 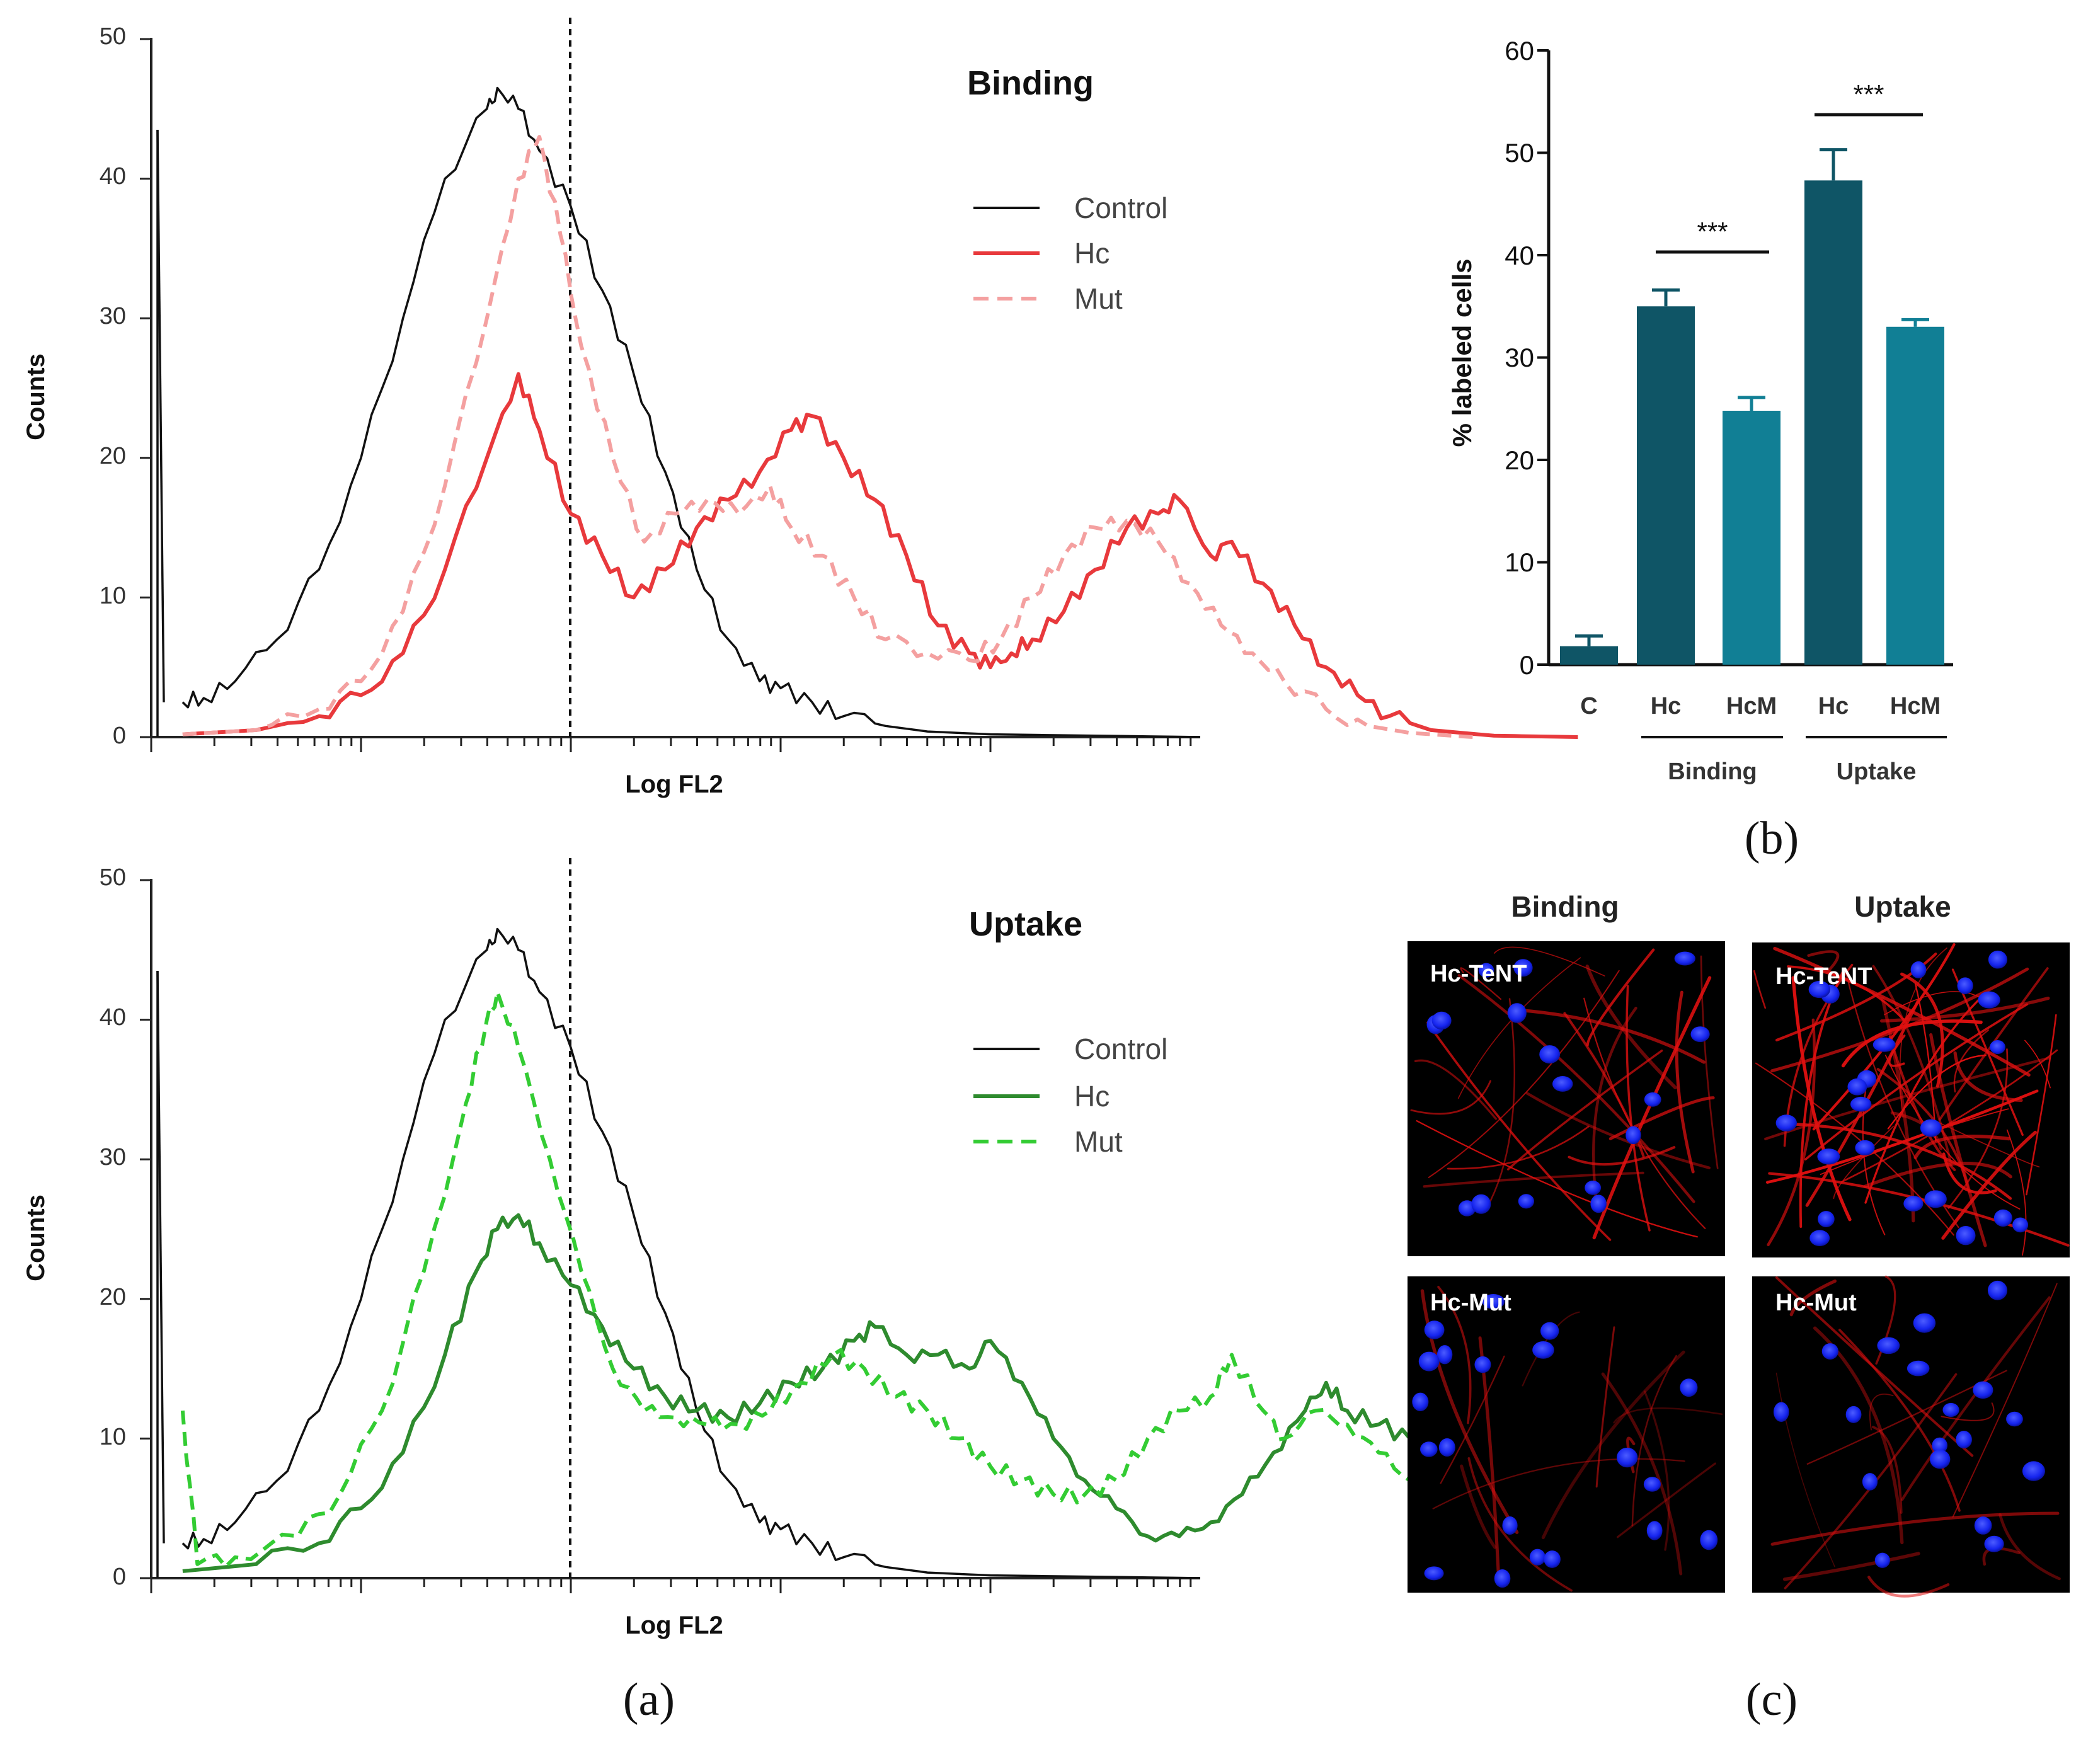 I want to click on category-label-uptake-hcm: HcM, so click(x=1916, y=706).